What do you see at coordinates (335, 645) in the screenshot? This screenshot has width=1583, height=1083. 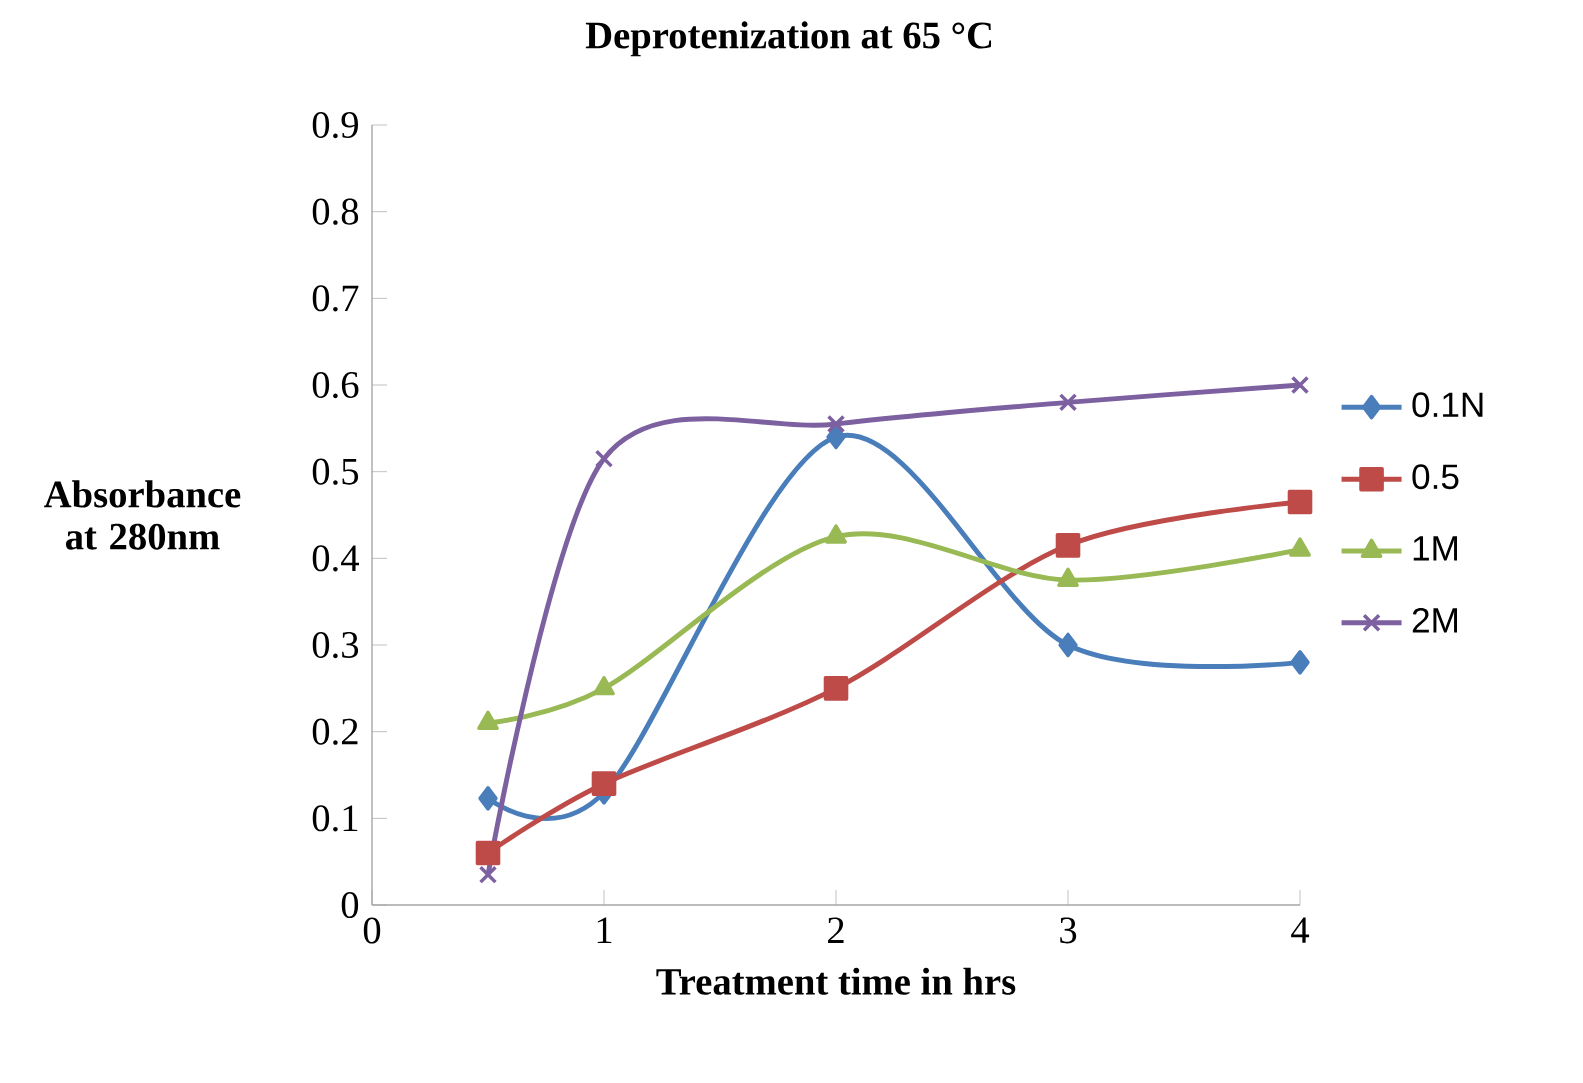 I see `y-tick-label: 0.3` at bounding box center [335, 645].